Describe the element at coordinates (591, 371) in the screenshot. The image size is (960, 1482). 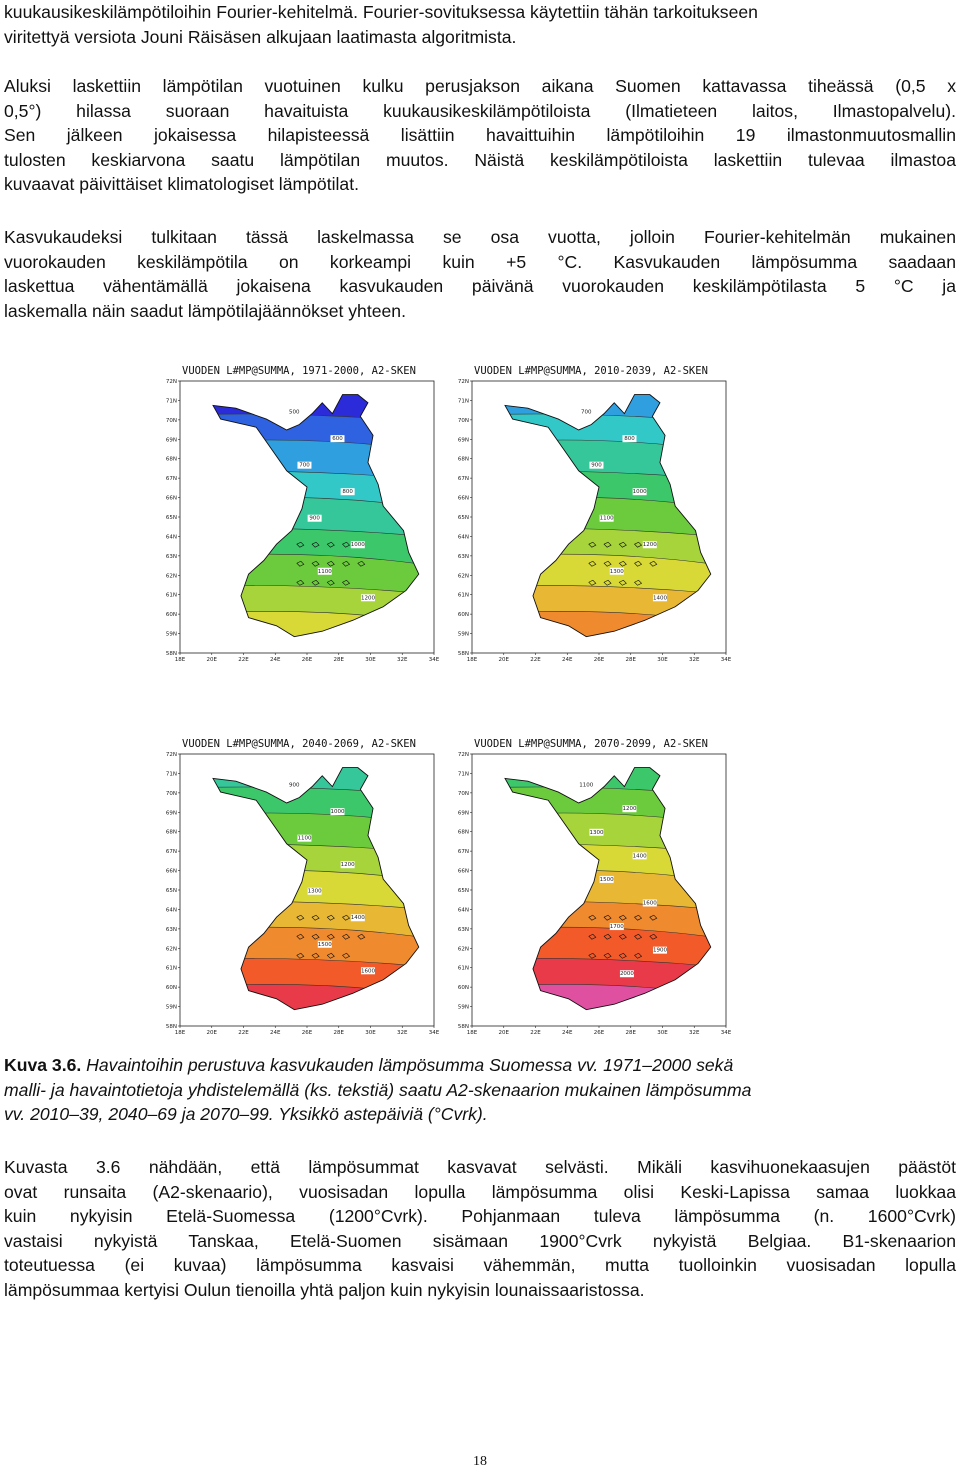
I see `map-title: VUODEN L#MP@SUMMA, 2010-2039, A2-SKEN` at that location.